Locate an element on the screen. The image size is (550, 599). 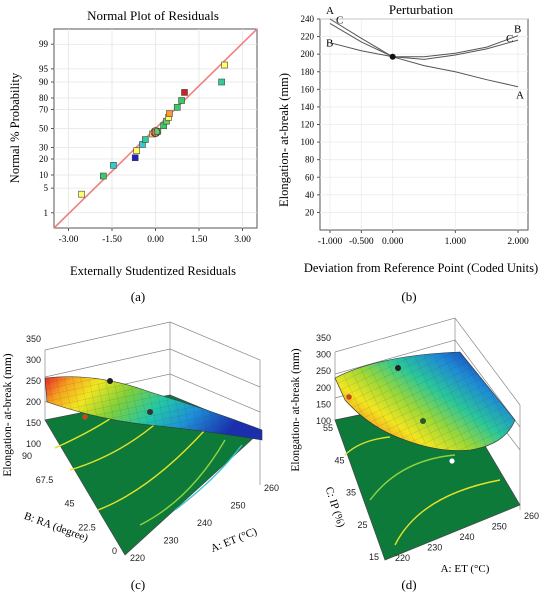
x-tick-label: -1.000 is located at coordinates (330, 242).